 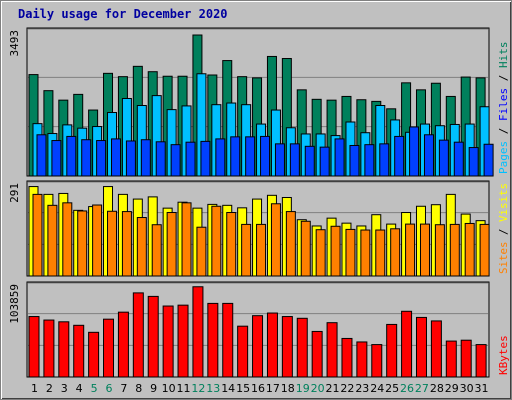 What do you see at coordinates (452, 388) in the screenshot?
I see `x-tick-label: 29` at bounding box center [452, 388].